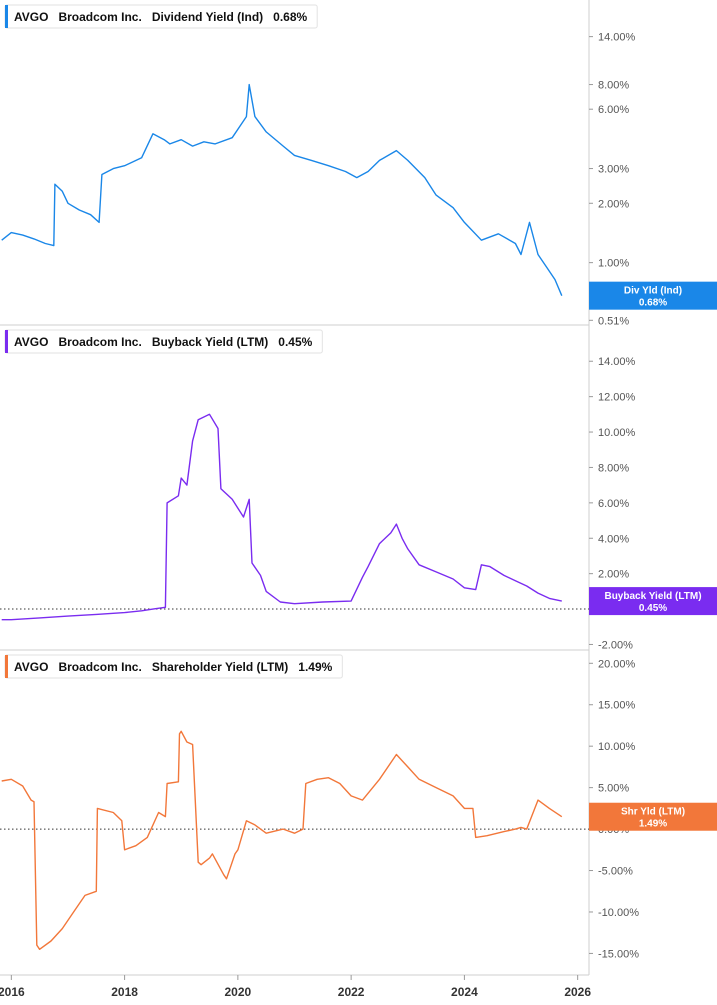 The width and height of the screenshot is (717, 1005). What do you see at coordinates (210, 342) in the screenshot?
I see `header-metric: Buyback Yield (LTM)` at bounding box center [210, 342].